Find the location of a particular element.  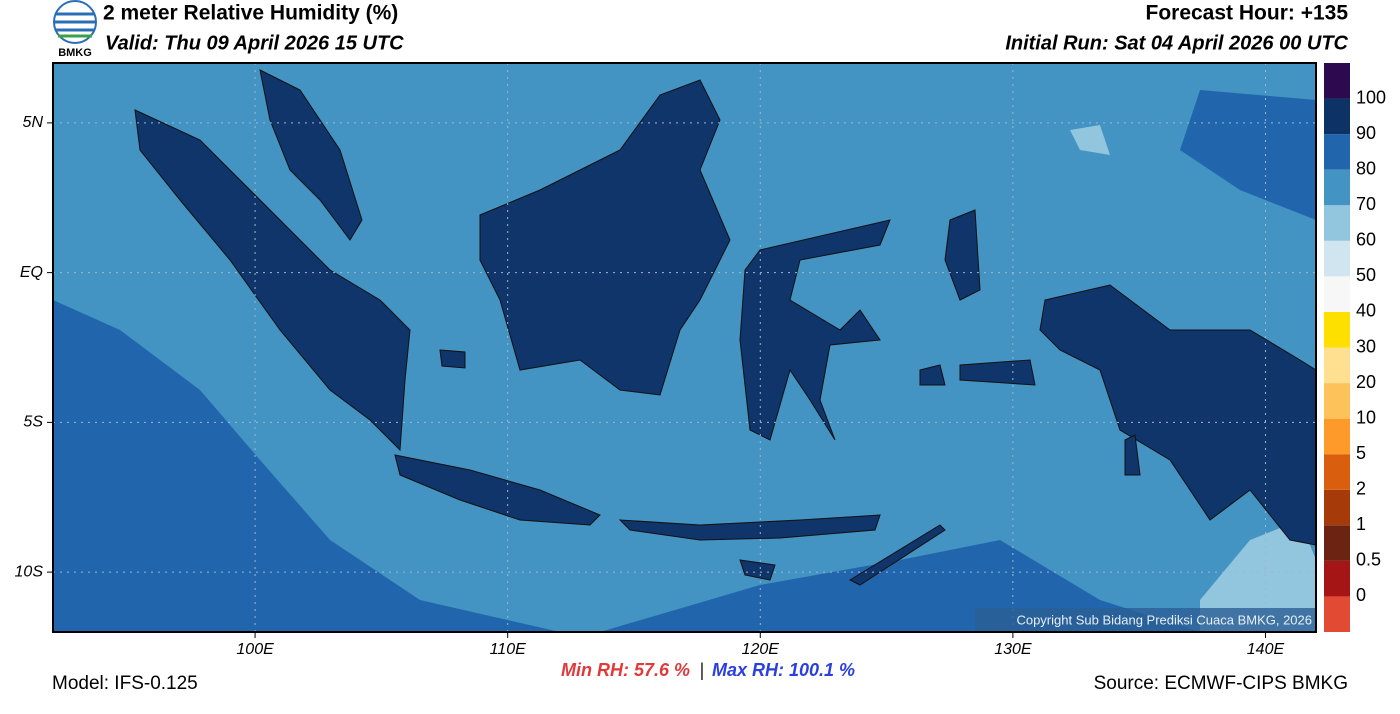

x-tick-label: 130E is located at coordinates (1013, 649).